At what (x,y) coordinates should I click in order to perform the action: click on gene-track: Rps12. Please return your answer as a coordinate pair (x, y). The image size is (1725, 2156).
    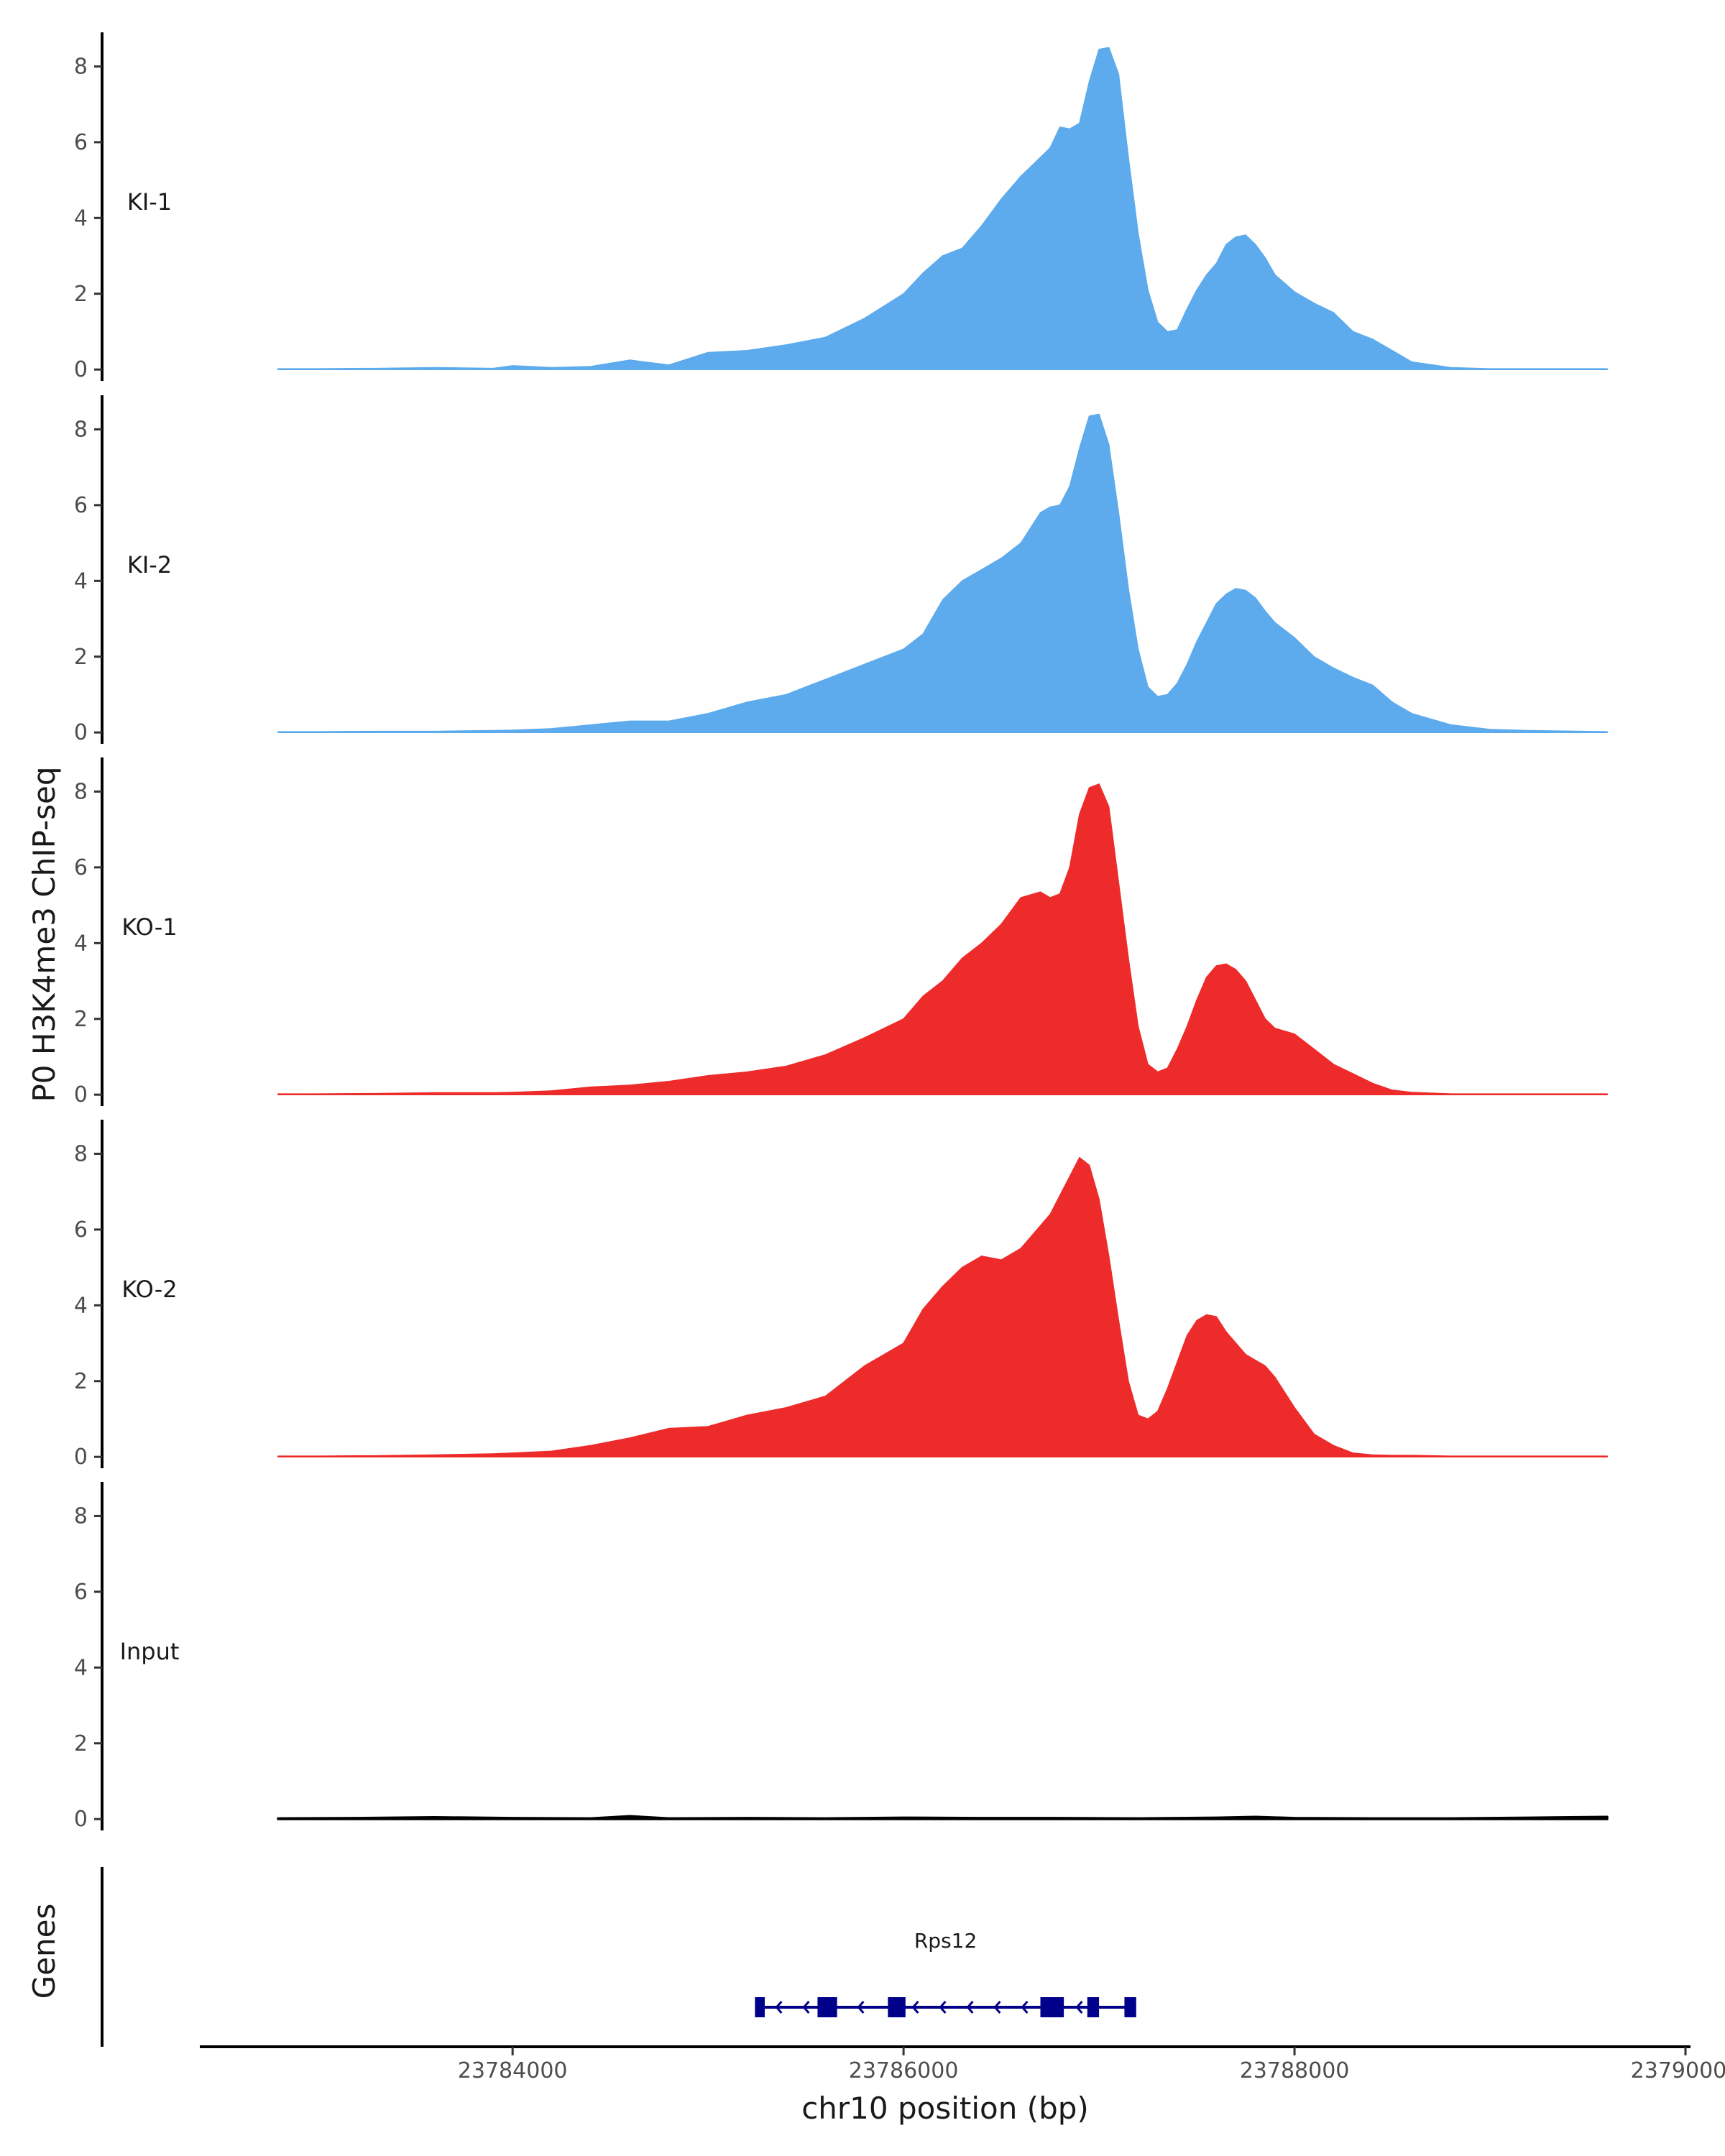
    Looking at the image, I should click on (618, 1957).